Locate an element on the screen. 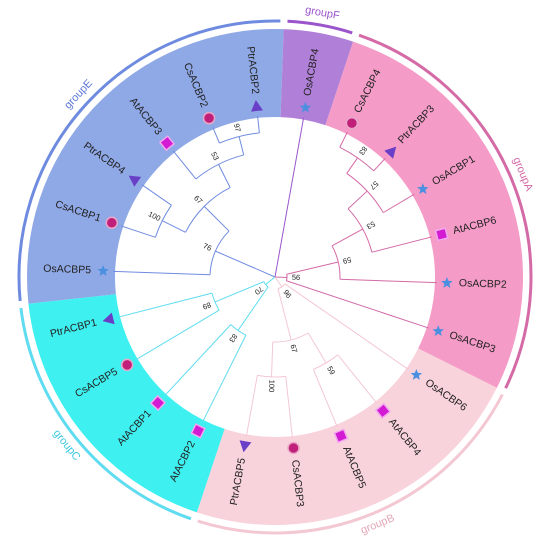 This screenshot has width=550, height=551. bootstrap-value: 76 is located at coordinates (207, 247).